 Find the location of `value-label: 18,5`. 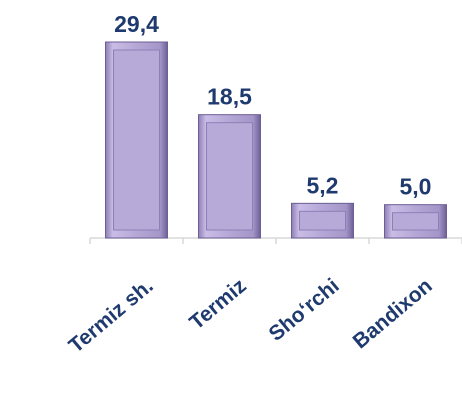

value-label: 18,5 is located at coordinates (229, 97).